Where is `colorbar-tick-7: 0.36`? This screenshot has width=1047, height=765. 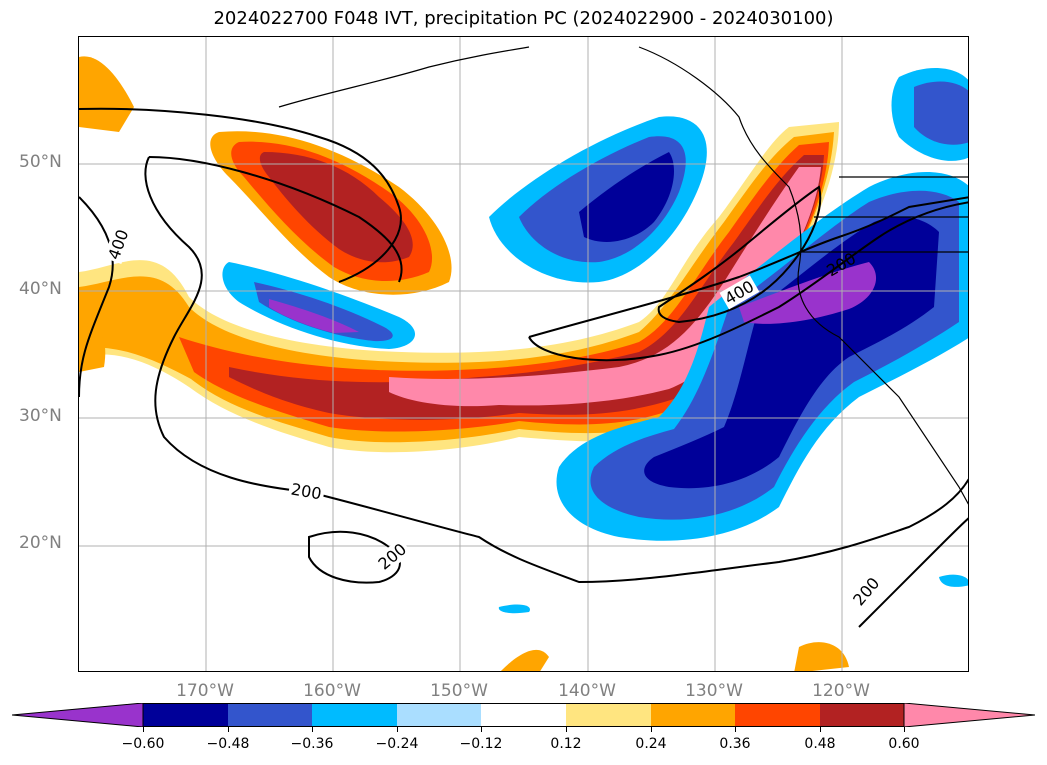
colorbar-tick-7: 0.36 is located at coordinates (735, 744).